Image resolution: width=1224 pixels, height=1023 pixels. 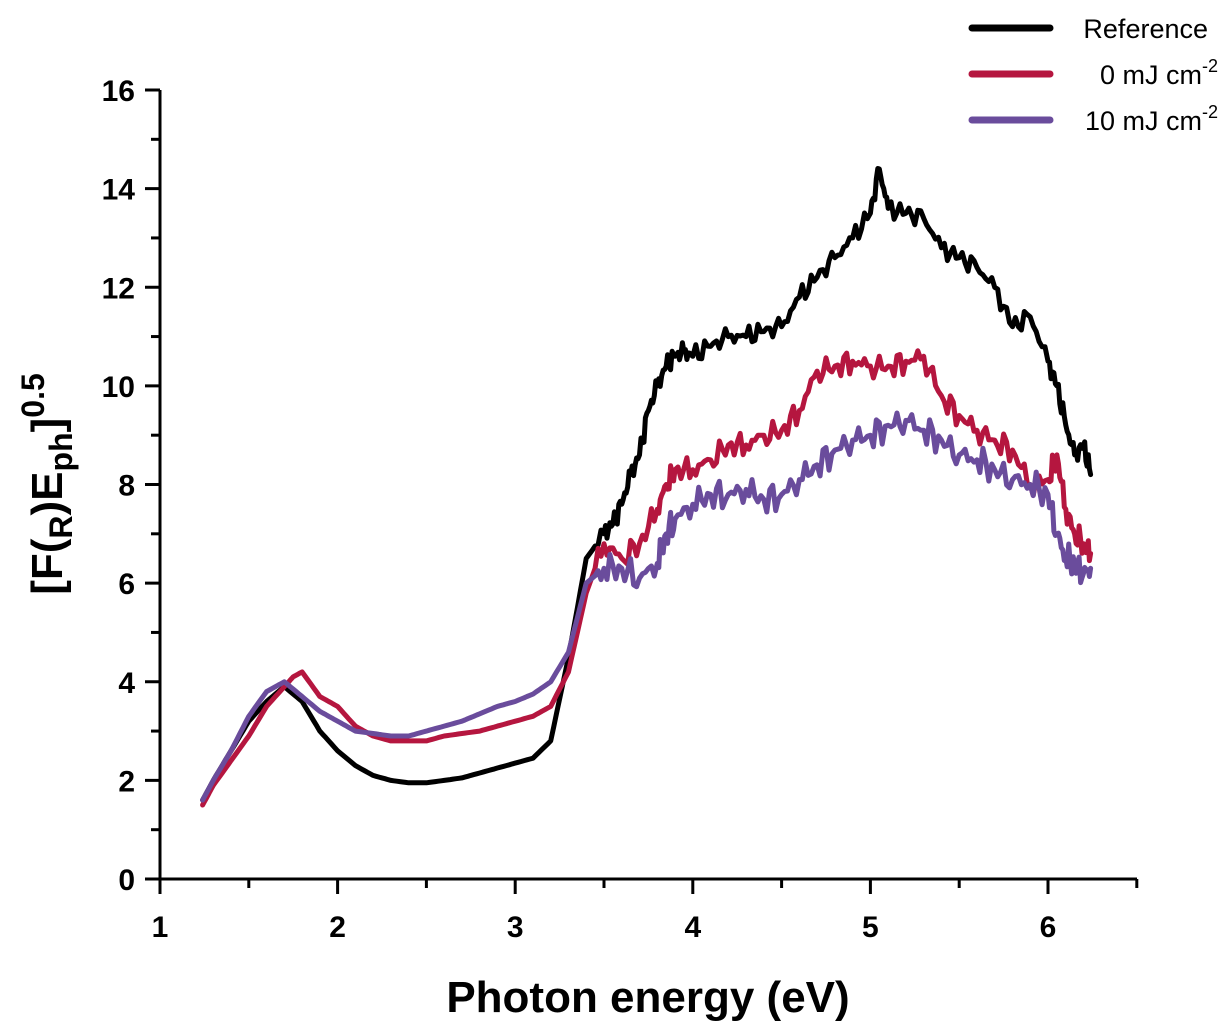 I want to click on y-tick-label: 2, so click(x=126, y=781).